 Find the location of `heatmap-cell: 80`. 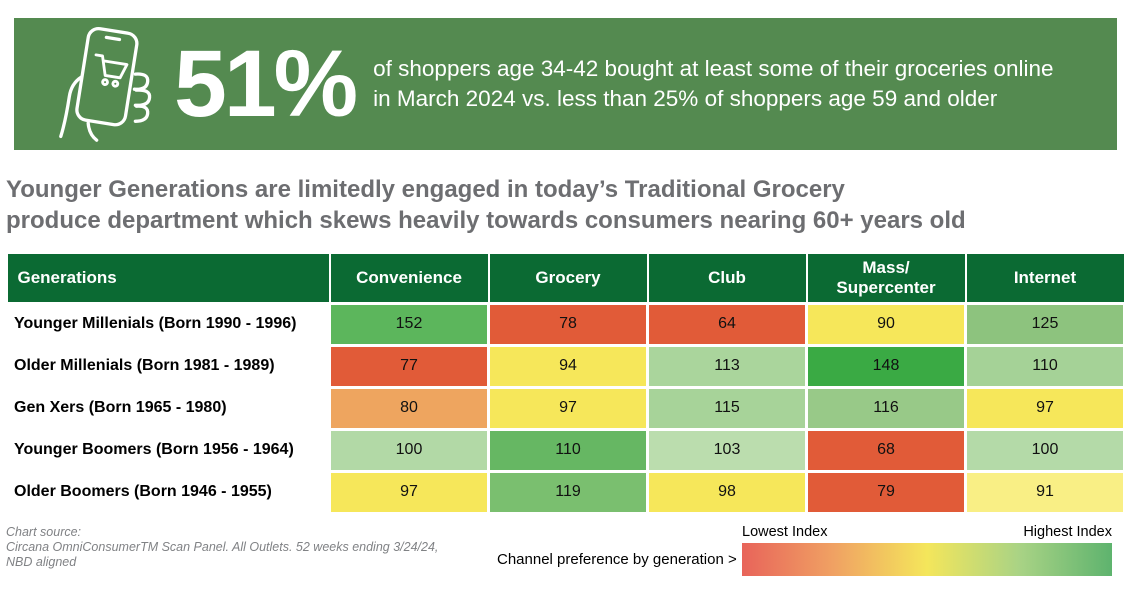

heatmap-cell: 80 is located at coordinates (409, 408).